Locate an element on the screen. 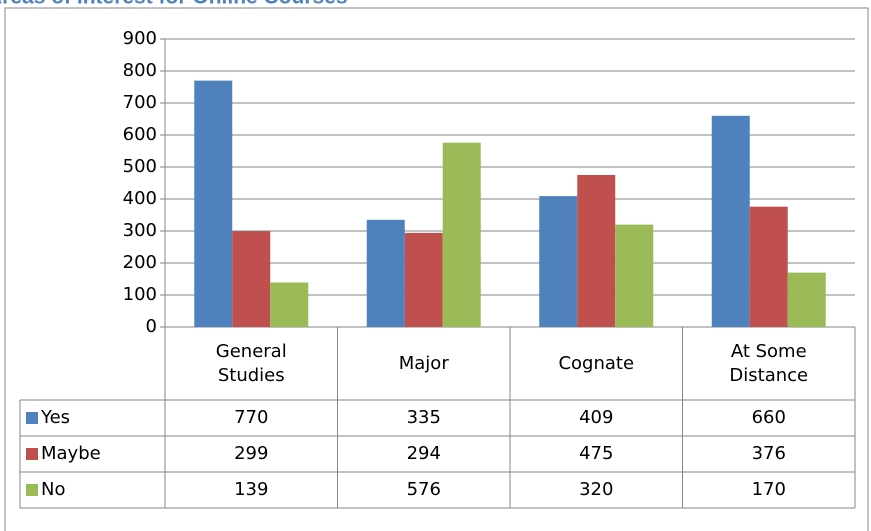 This screenshot has width=871, height=531. category-label: At Some Distance is located at coordinates (769, 363).